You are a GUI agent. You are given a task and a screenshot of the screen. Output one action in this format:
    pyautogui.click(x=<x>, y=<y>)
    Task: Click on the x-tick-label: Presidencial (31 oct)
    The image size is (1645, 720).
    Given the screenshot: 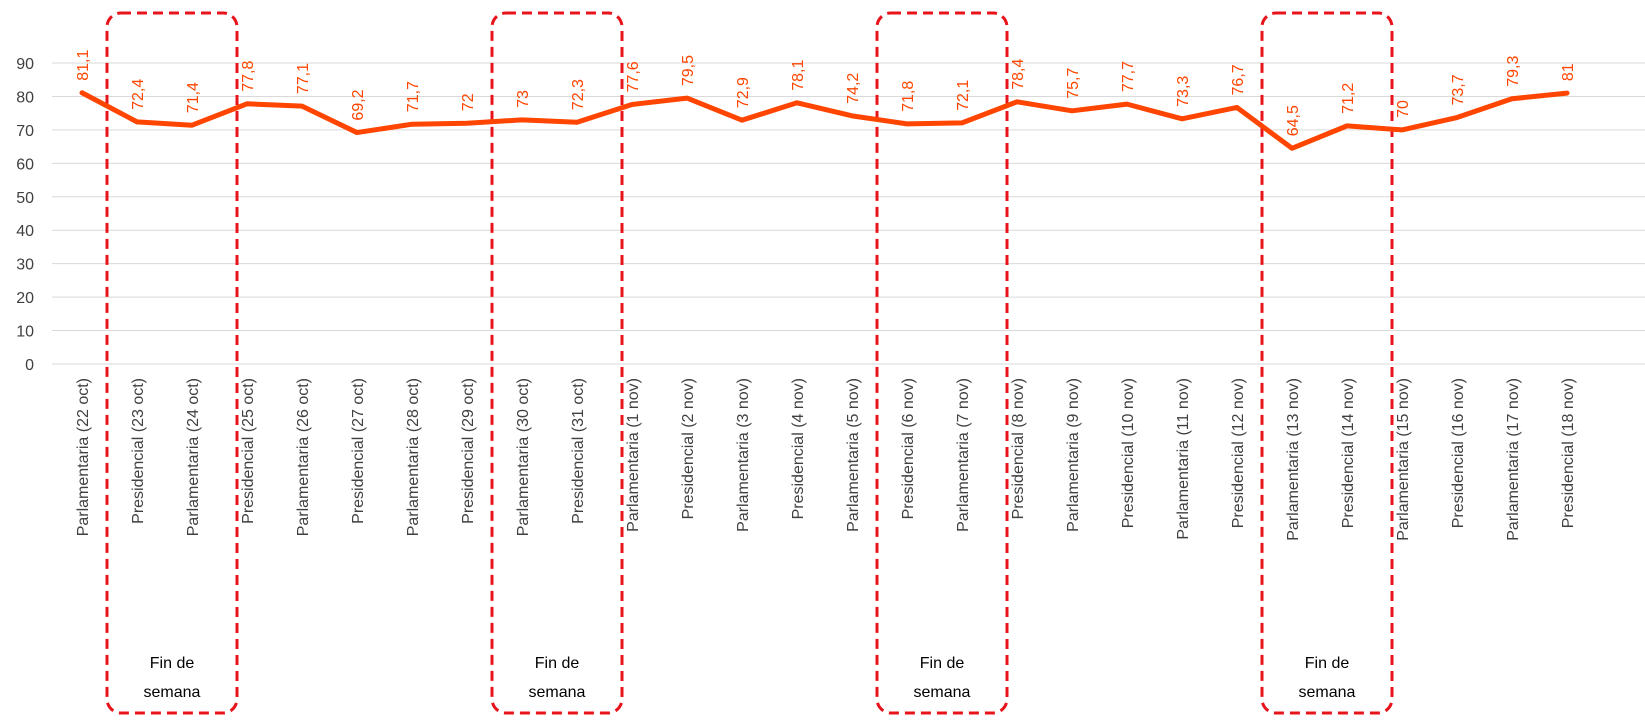 What is the action you would take?
    pyautogui.click(x=578, y=451)
    